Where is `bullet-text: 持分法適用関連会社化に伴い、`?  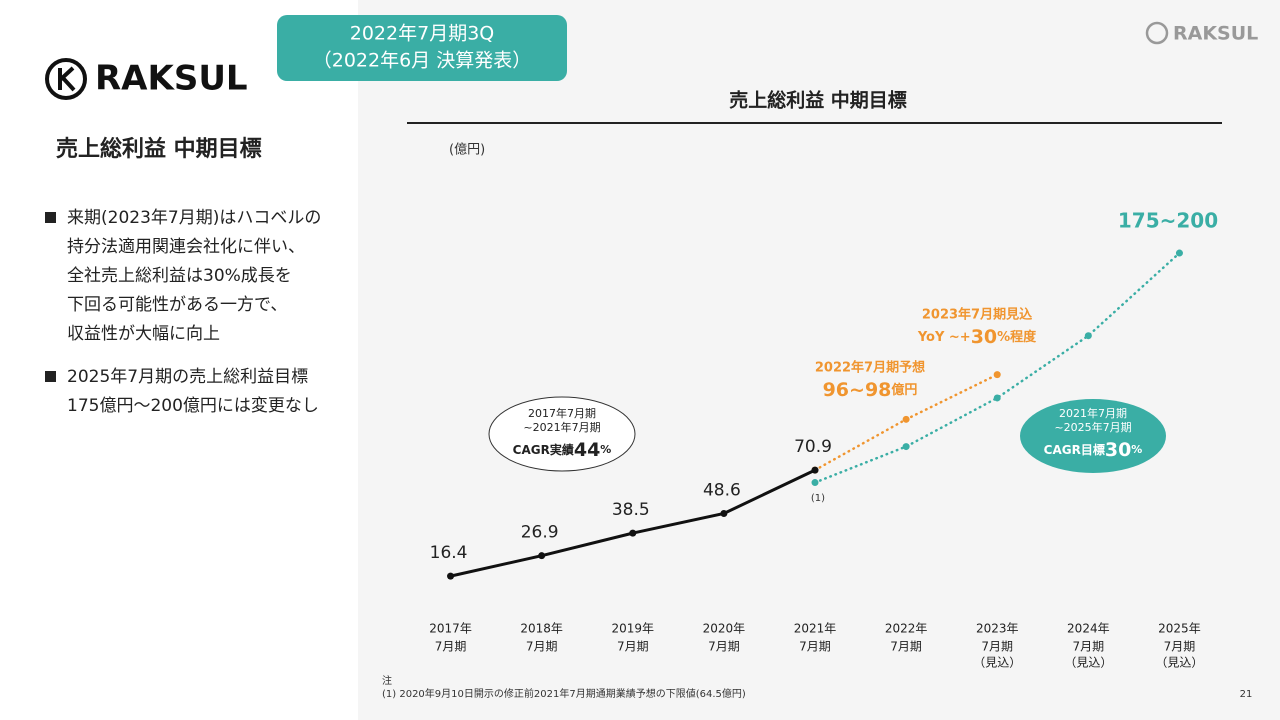 bullet-text: 持分法適用関連会社化に伴い、 is located at coordinates (186, 247).